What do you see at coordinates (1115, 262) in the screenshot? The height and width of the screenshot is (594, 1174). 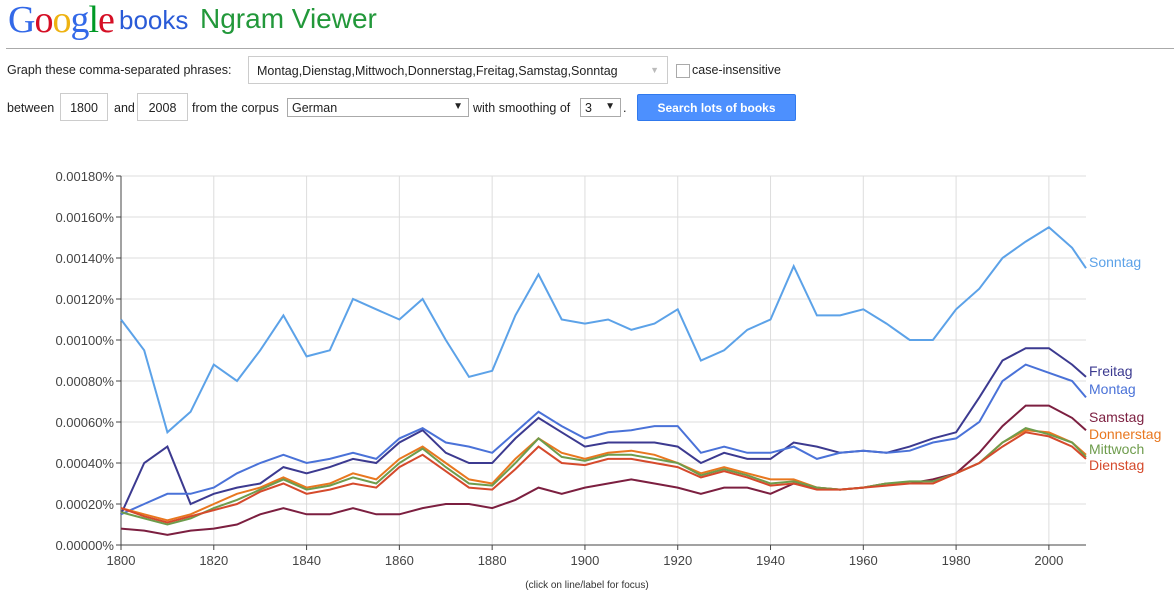 I see `series-label-sonntag: Sonntag` at bounding box center [1115, 262].